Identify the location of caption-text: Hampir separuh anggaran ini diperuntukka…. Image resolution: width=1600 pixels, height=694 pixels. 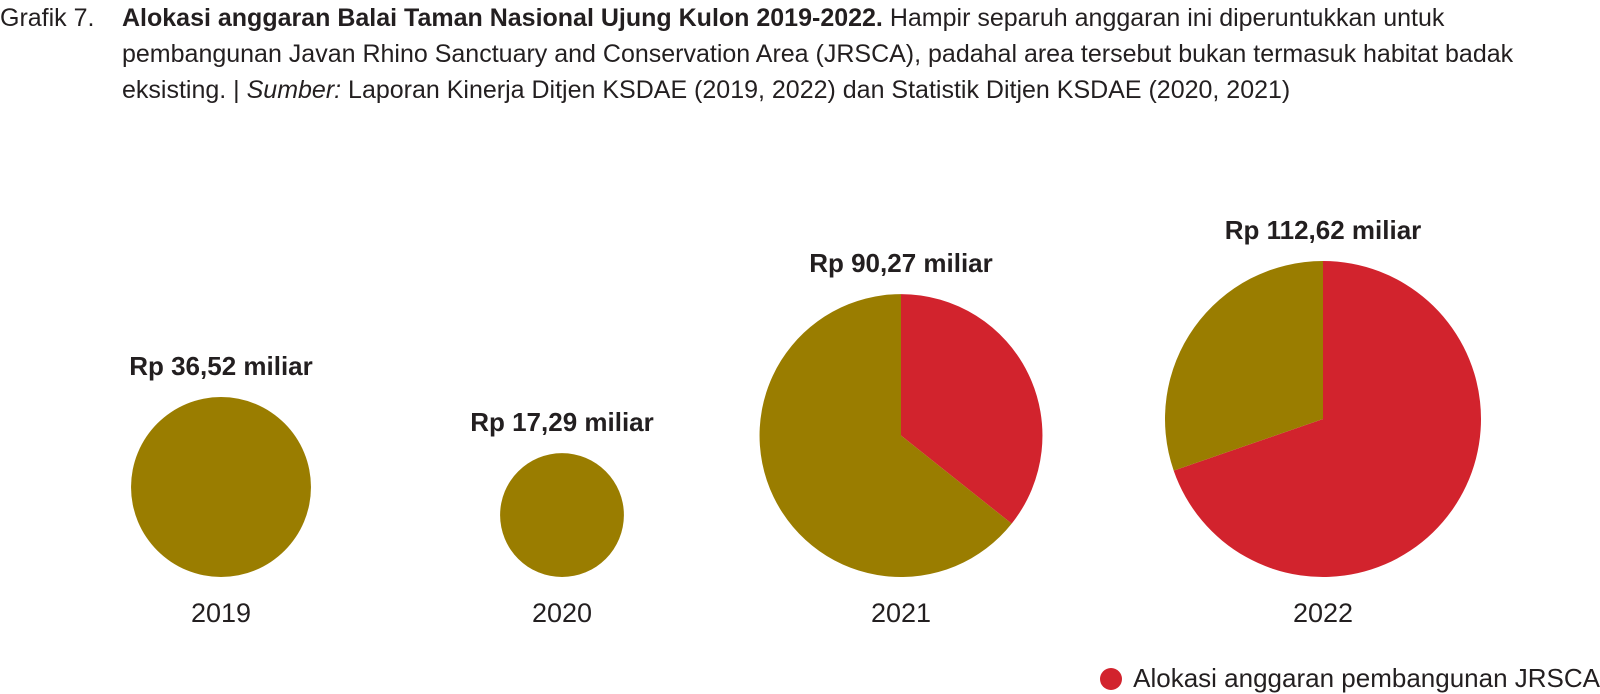
(818, 54).